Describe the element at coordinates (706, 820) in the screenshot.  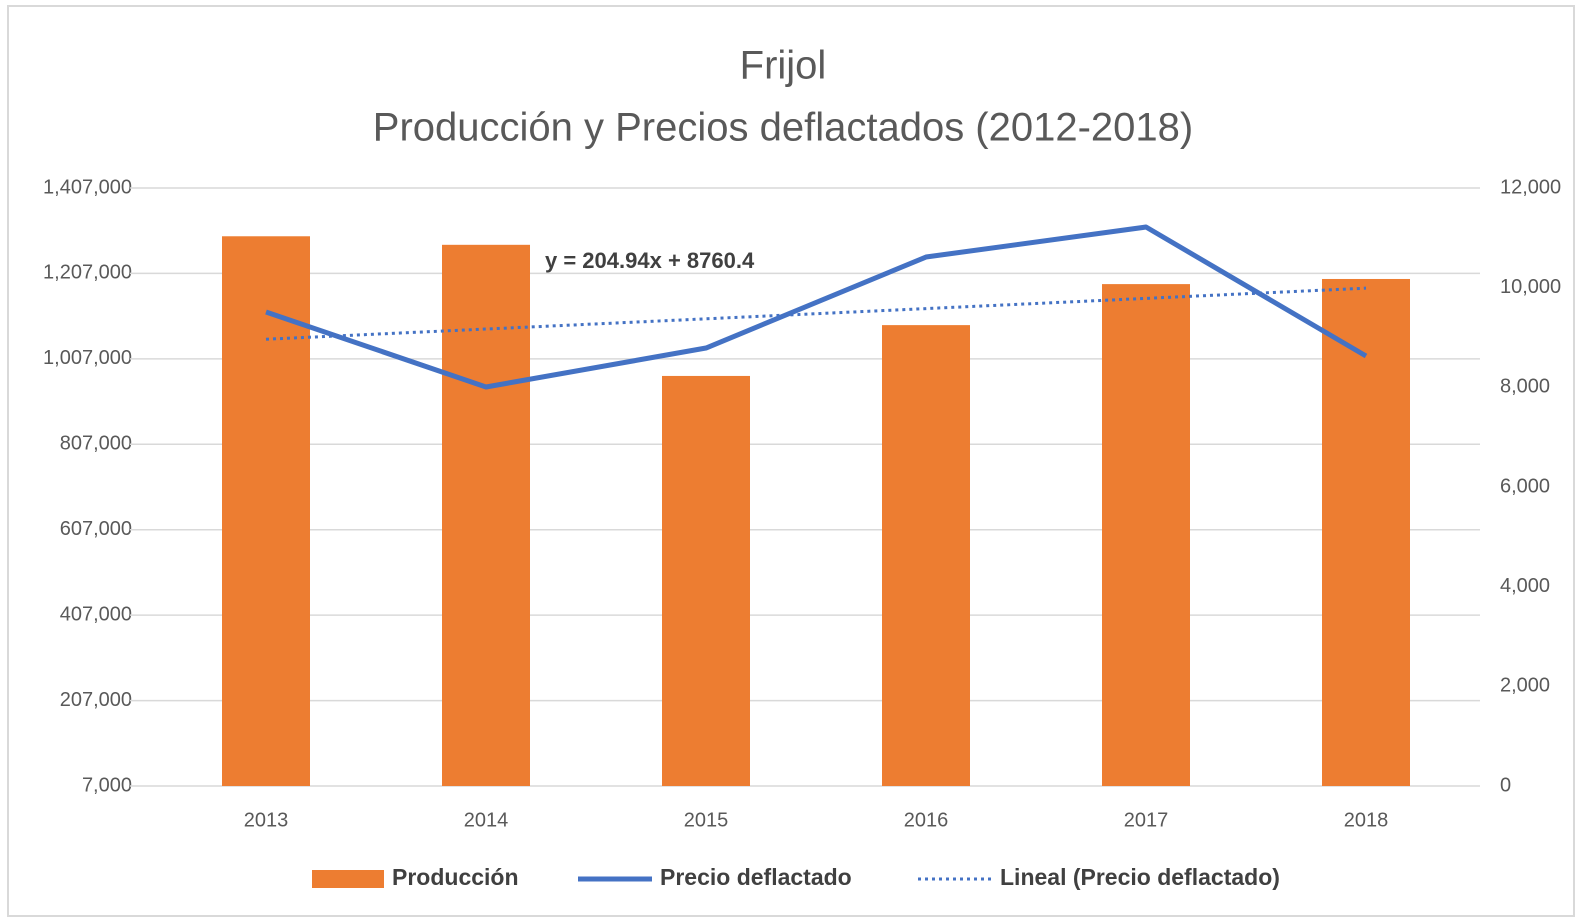
I see `x-tick-label: 2015` at that location.